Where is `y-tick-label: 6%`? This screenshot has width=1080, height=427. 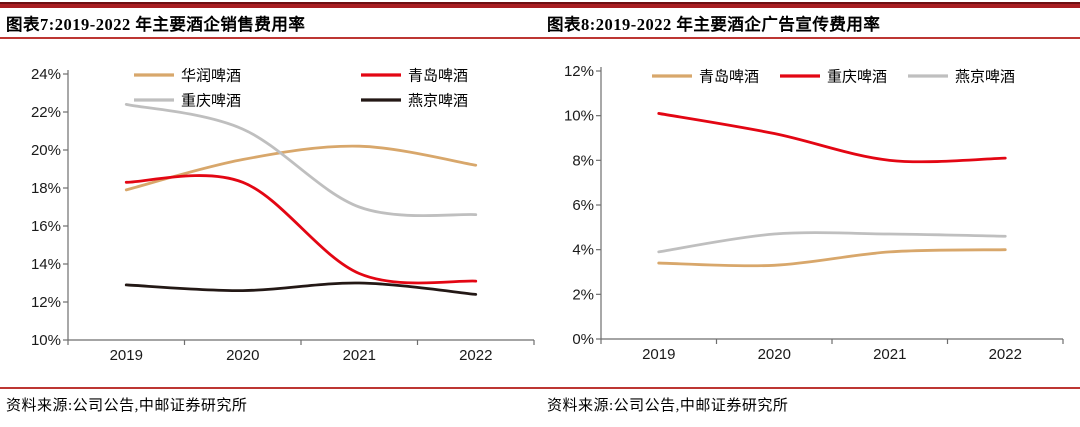 y-tick-label: 6% is located at coordinates (583, 205).